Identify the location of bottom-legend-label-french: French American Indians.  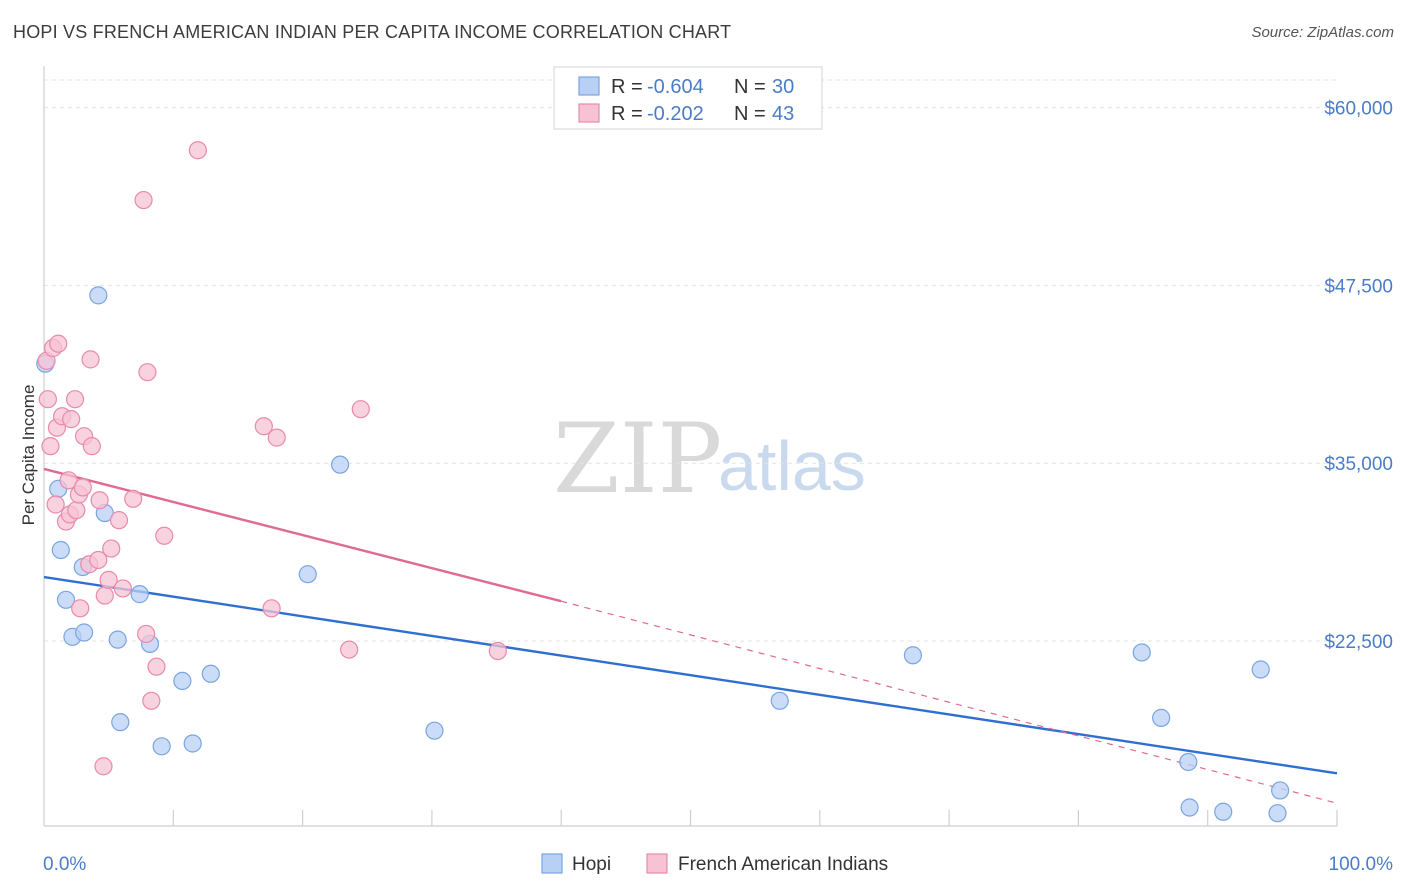
(783, 864).